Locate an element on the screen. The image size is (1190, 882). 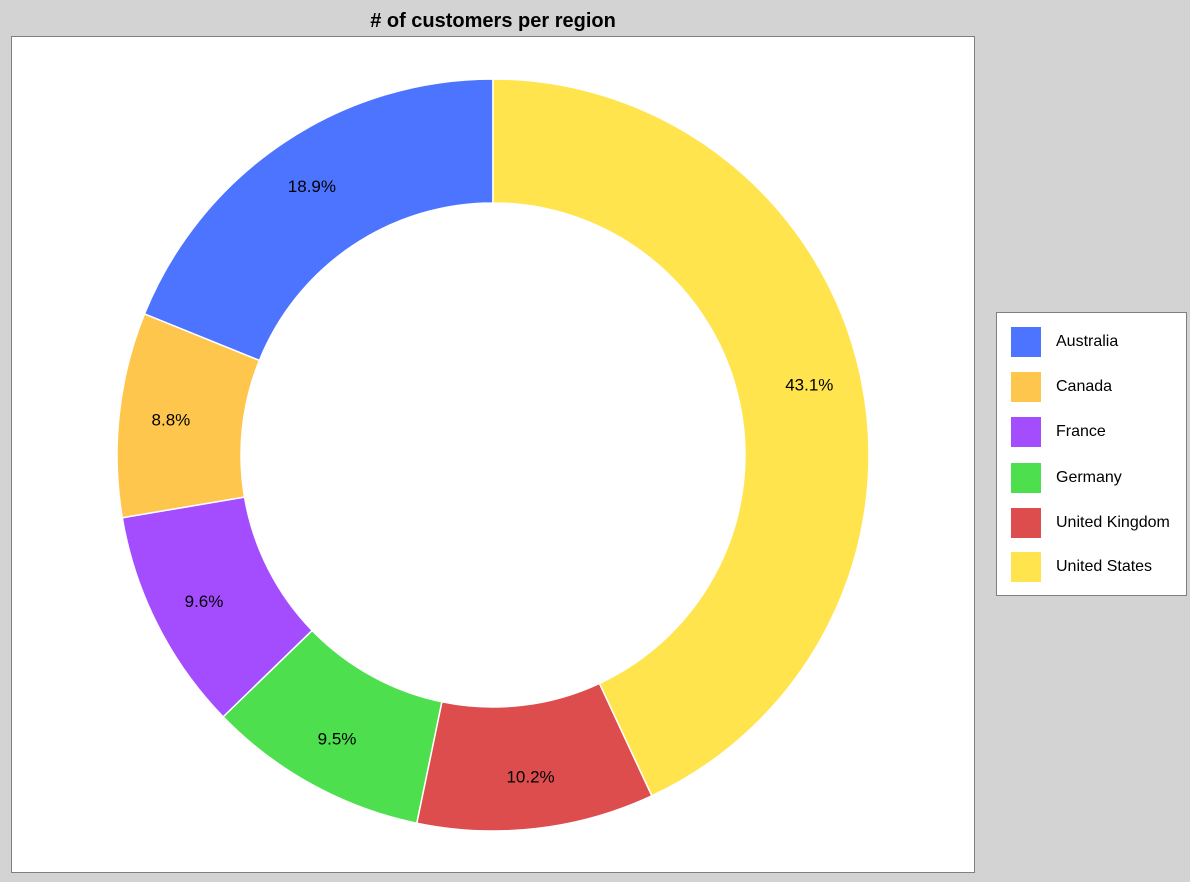
legend-item-australia: Australia is located at coordinates (1097, 342).